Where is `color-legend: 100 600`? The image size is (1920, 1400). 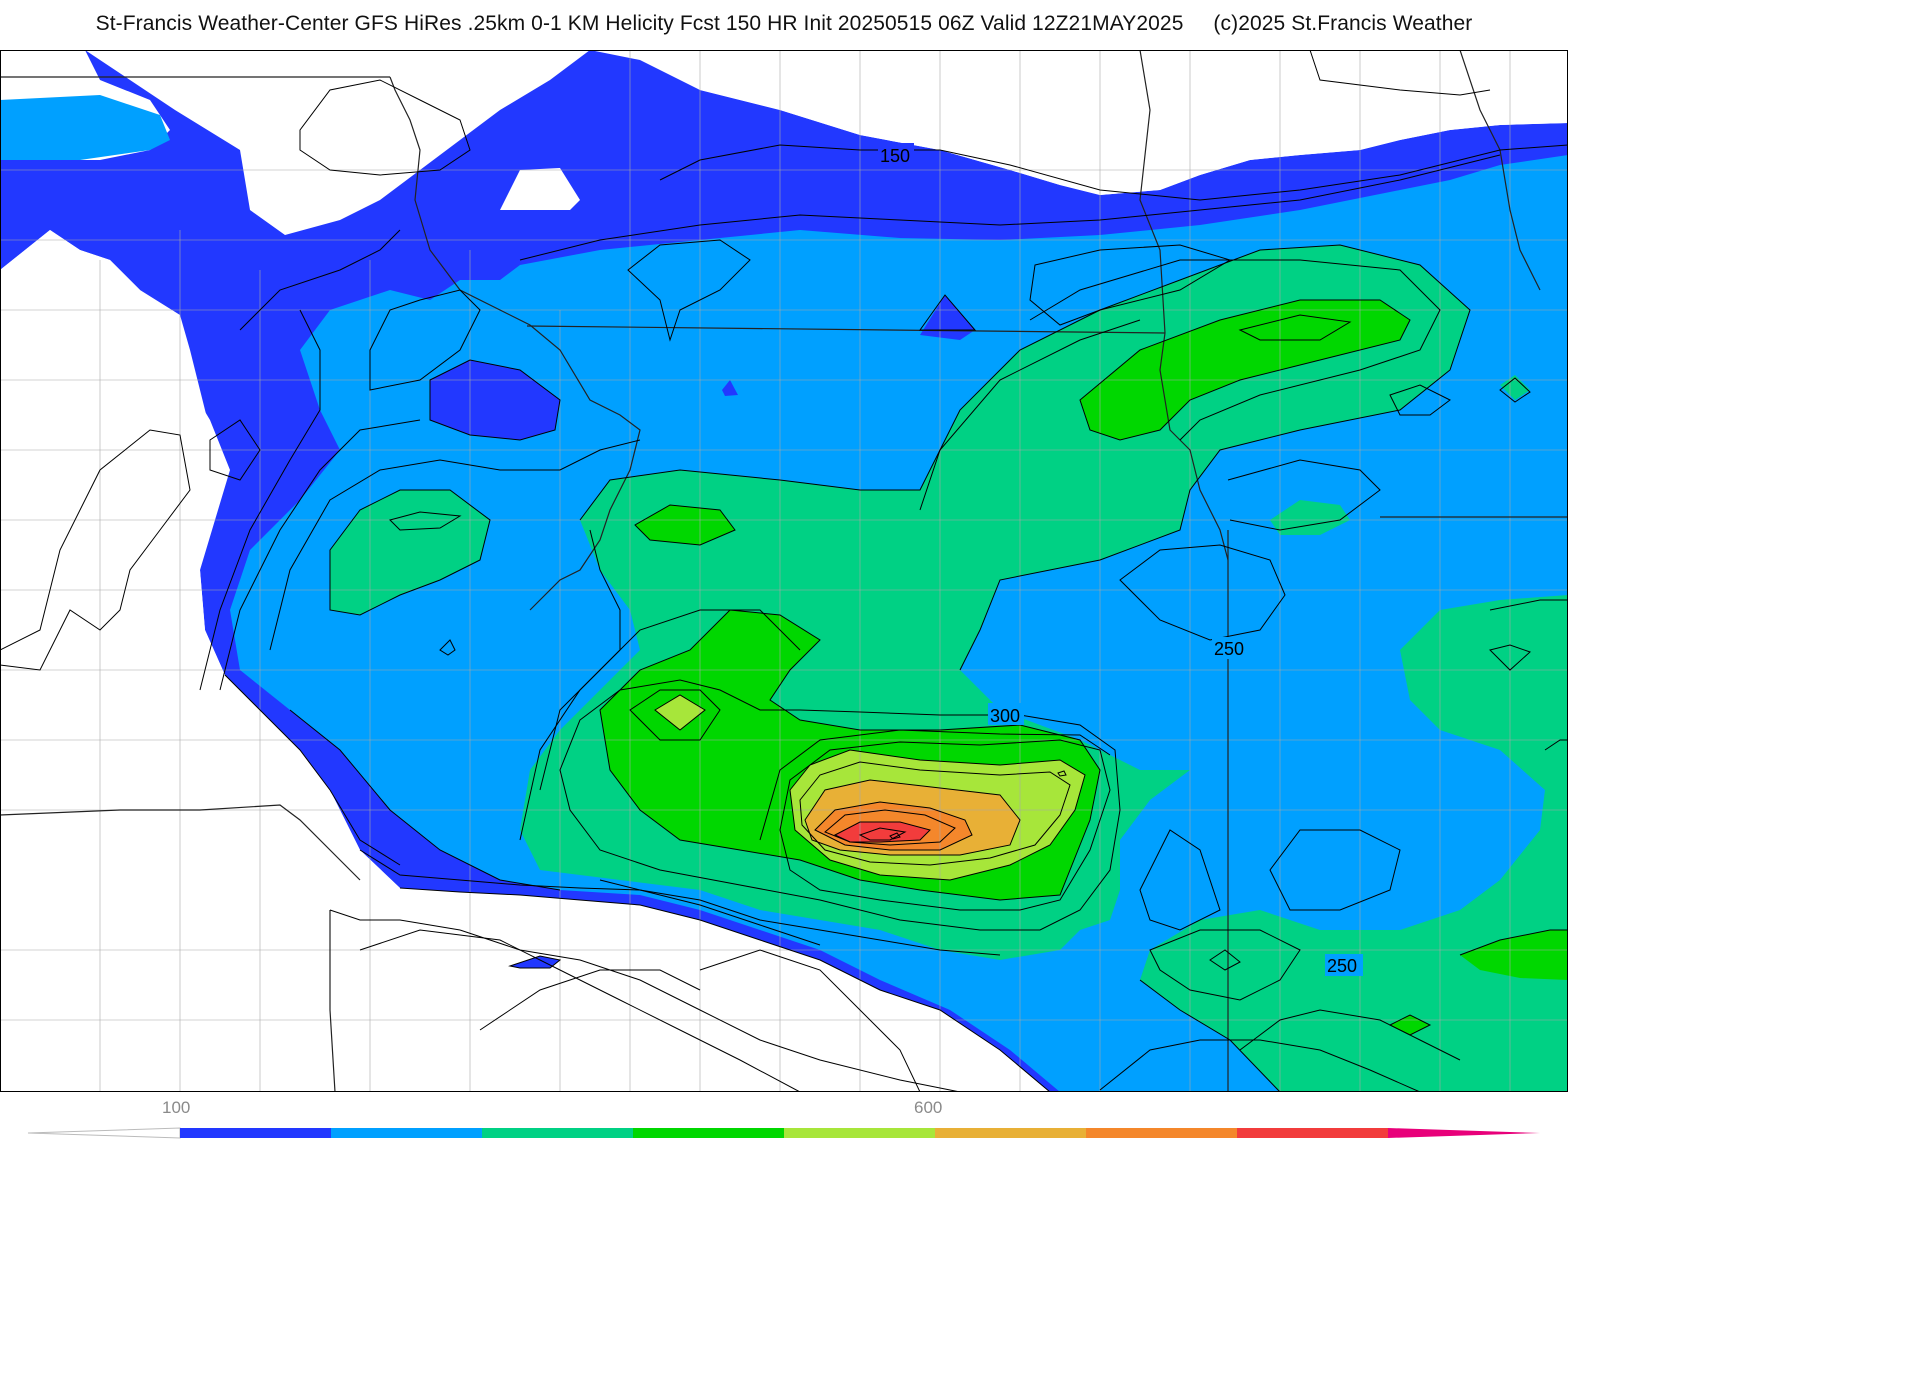 color-legend: 100 600 is located at coordinates (783, 1118).